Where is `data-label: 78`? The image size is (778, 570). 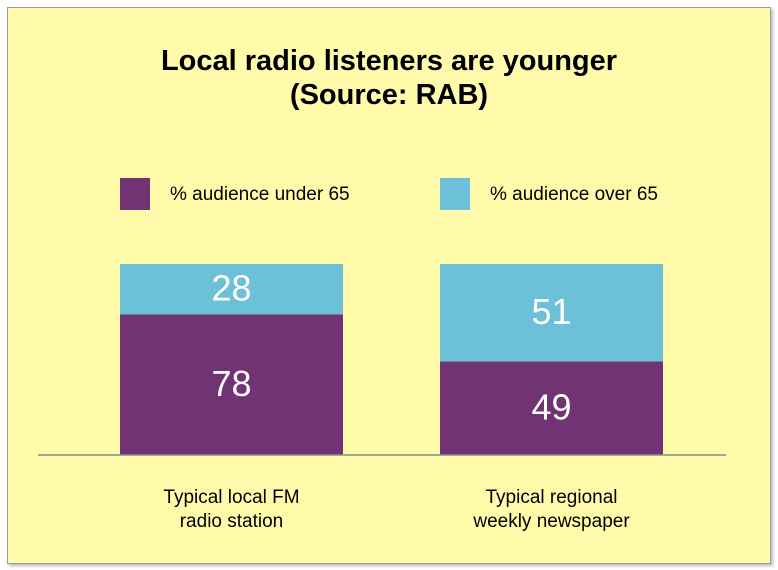
data-label: 78 is located at coordinates (231, 383).